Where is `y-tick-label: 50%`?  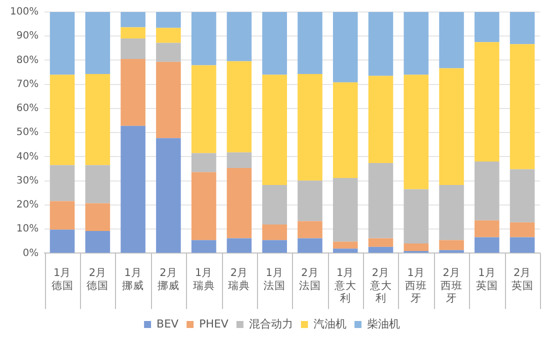 y-tick-label: 50% is located at coordinates (27, 132).